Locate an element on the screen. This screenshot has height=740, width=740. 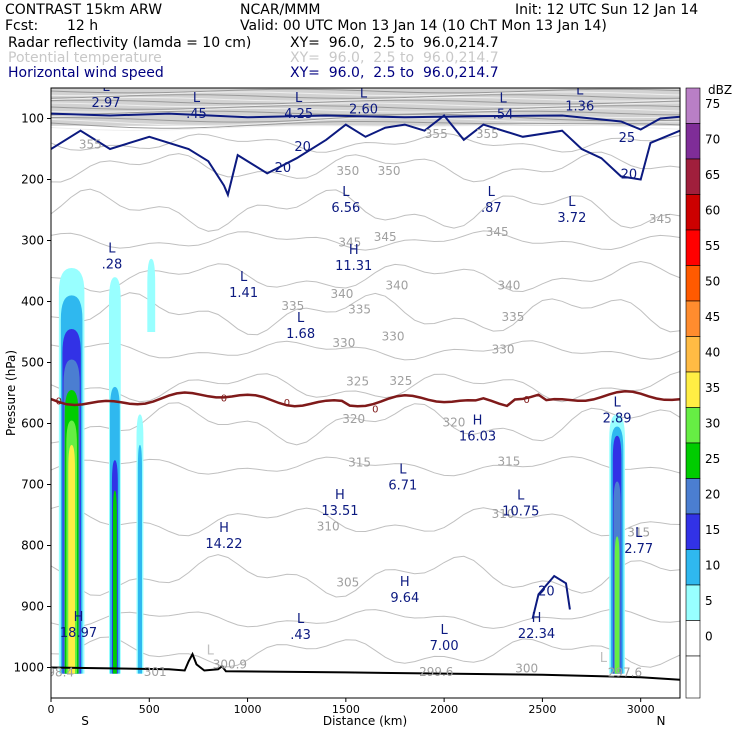
y-tick-label: 800 is located at coordinates (32, 546).